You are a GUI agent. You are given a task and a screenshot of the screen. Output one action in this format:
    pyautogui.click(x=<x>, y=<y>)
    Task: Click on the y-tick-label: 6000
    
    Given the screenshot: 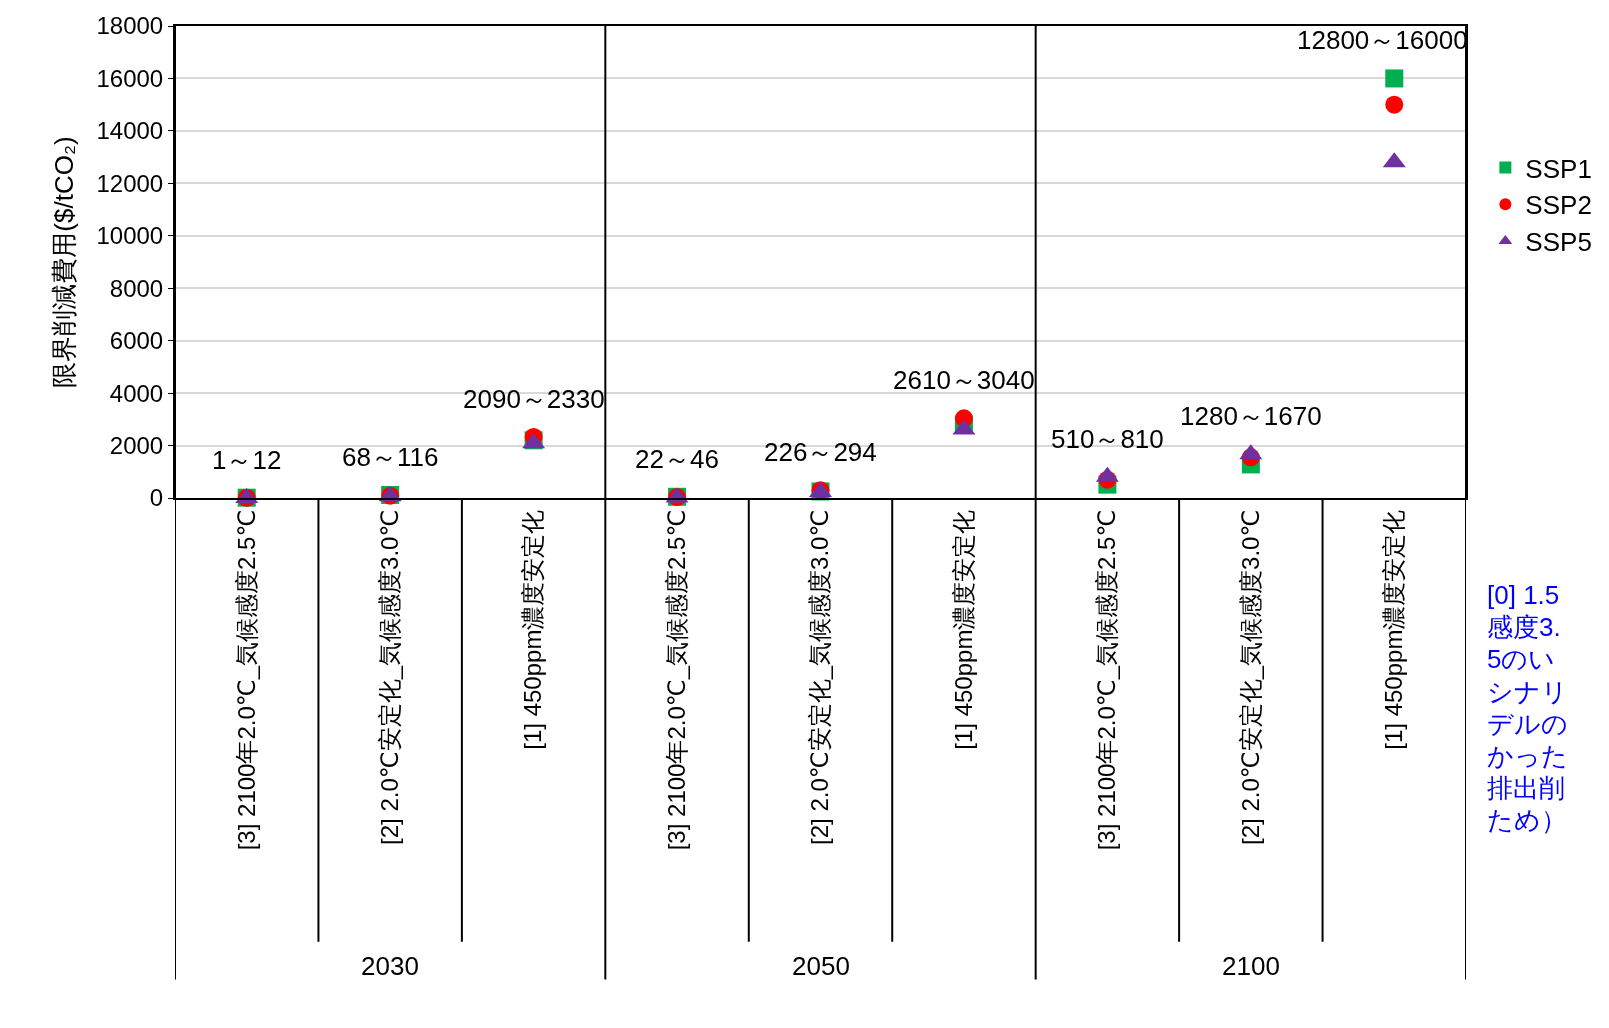 What is the action you would take?
    pyautogui.click(x=136, y=341)
    